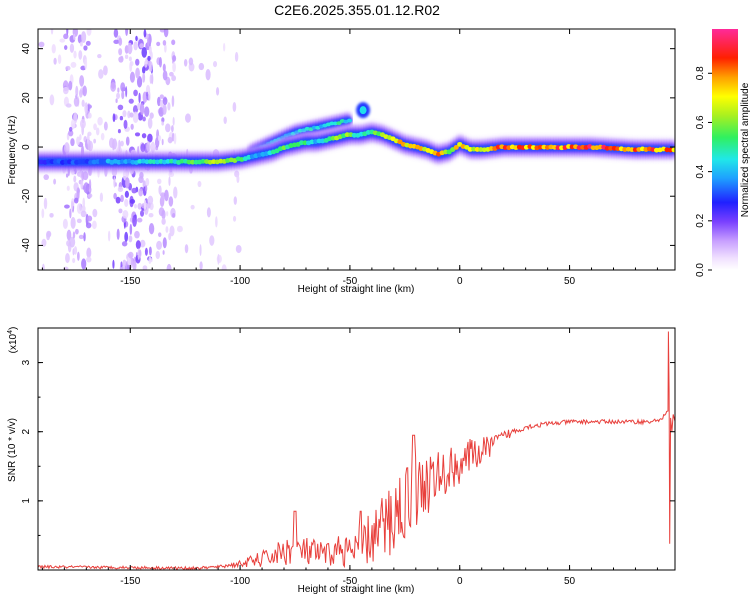 The image size is (750, 600). What do you see at coordinates (339, 123) in the screenshot?
I see `upper-branch-cell` at bounding box center [339, 123].